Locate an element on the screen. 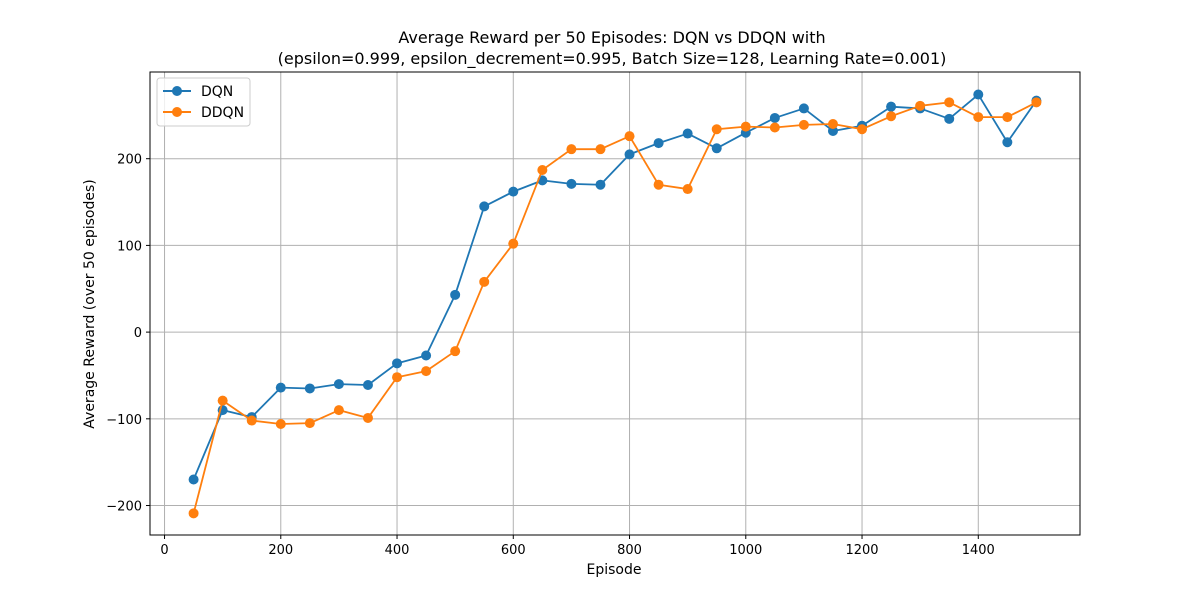 The height and width of the screenshot is (604, 1200). x-tick-label: 1000 is located at coordinates (745, 550).